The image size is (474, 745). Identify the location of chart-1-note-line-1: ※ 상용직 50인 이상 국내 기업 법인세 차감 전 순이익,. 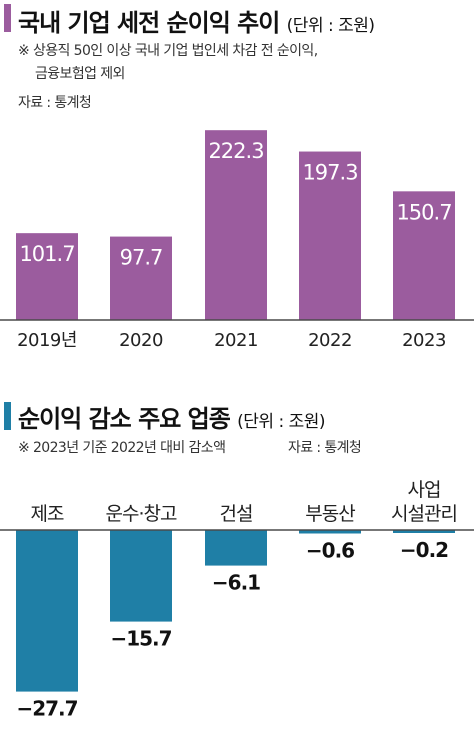
(168, 51).